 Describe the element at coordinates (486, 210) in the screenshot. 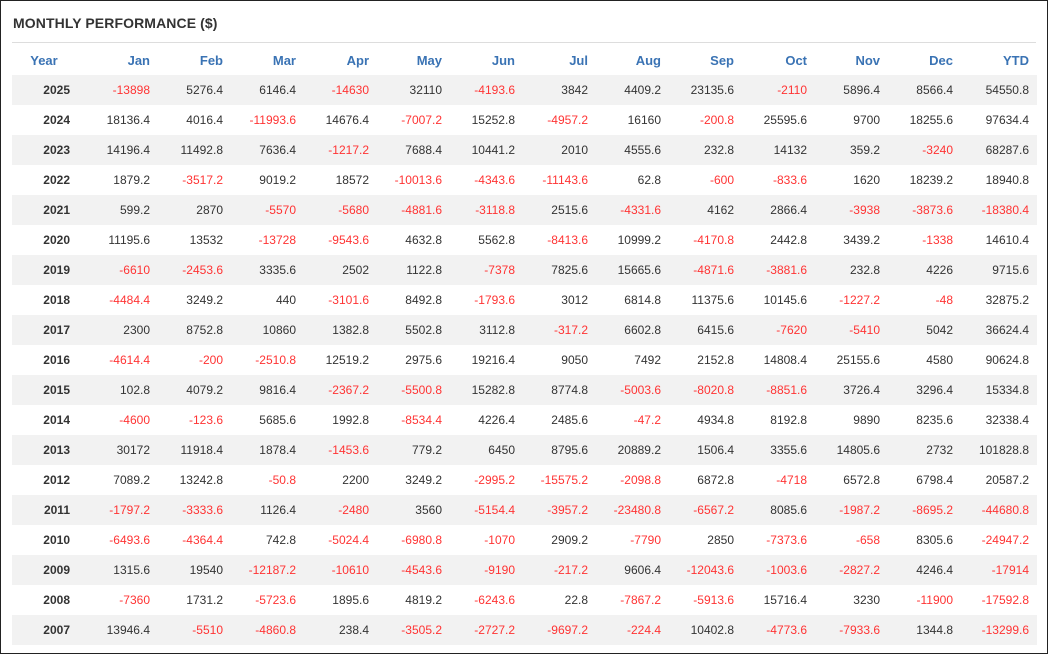

I see `month-value-cell: -3118.8` at that location.